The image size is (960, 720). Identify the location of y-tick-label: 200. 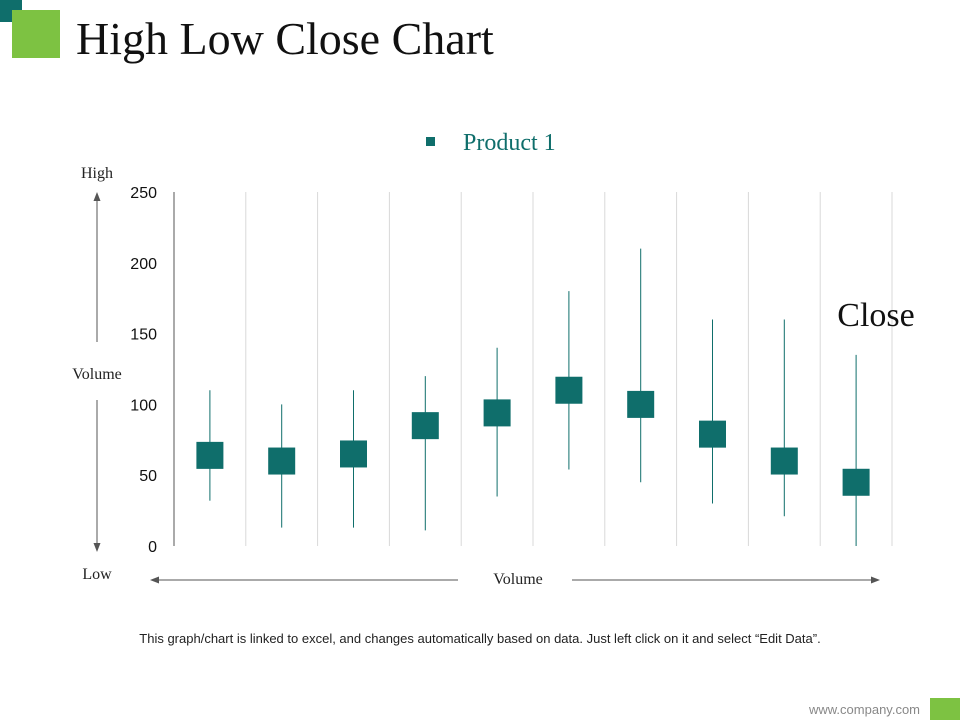
(143, 264).